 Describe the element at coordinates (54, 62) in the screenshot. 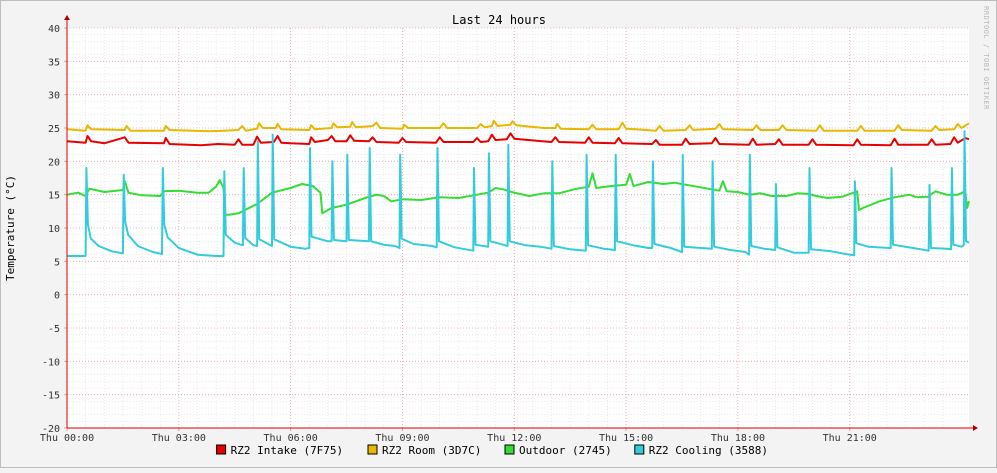

I see `y-tick-label: 35` at that location.